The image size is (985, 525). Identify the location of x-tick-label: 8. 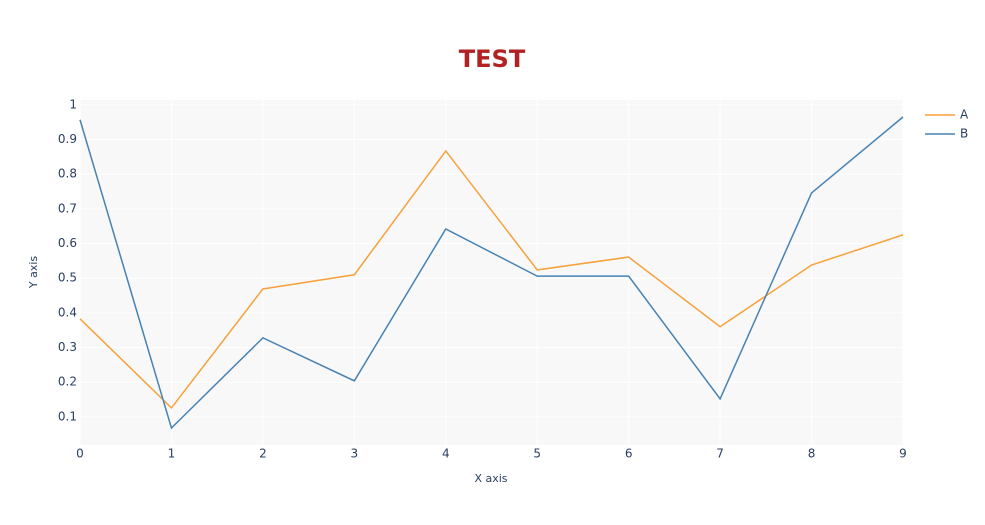
(812, 454).